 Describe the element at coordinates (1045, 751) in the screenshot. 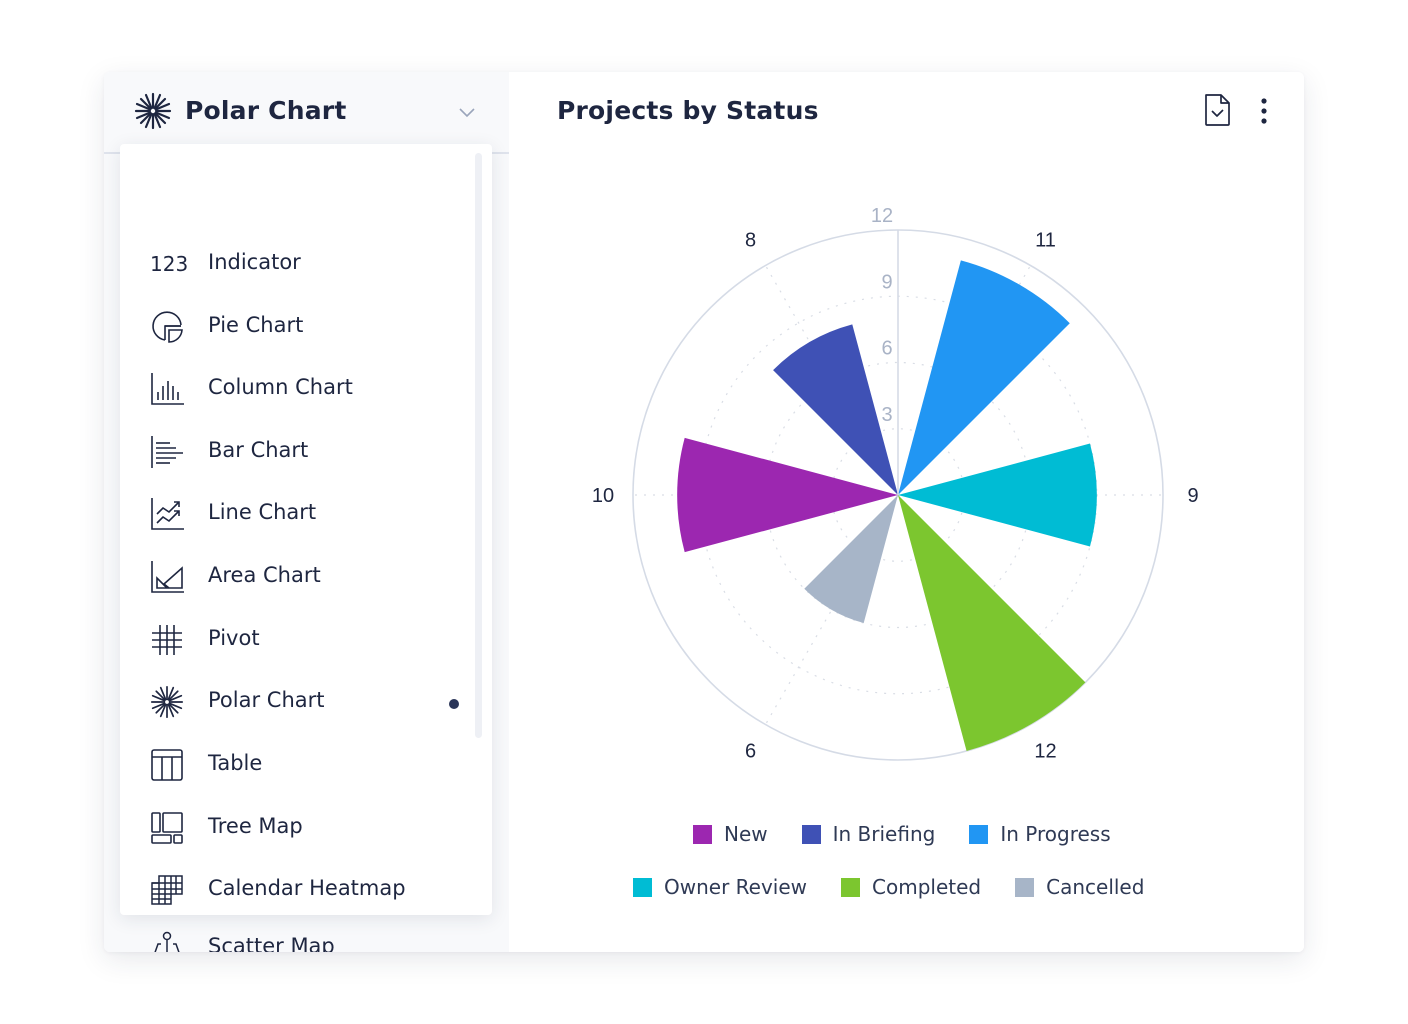

I see `value-label: 12` at that location.